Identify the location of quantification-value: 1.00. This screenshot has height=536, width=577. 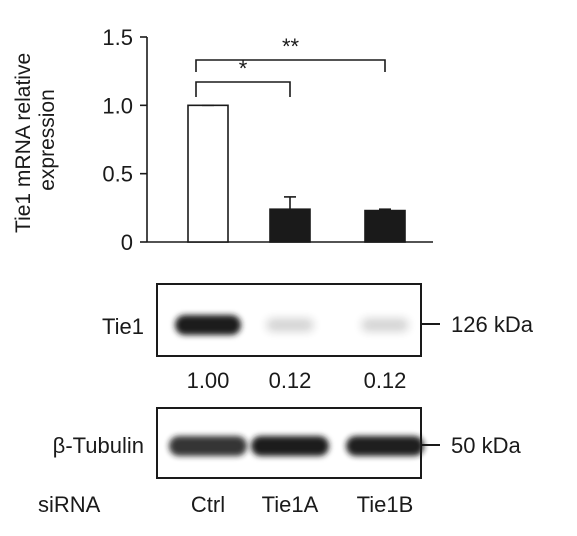
(208, 380).